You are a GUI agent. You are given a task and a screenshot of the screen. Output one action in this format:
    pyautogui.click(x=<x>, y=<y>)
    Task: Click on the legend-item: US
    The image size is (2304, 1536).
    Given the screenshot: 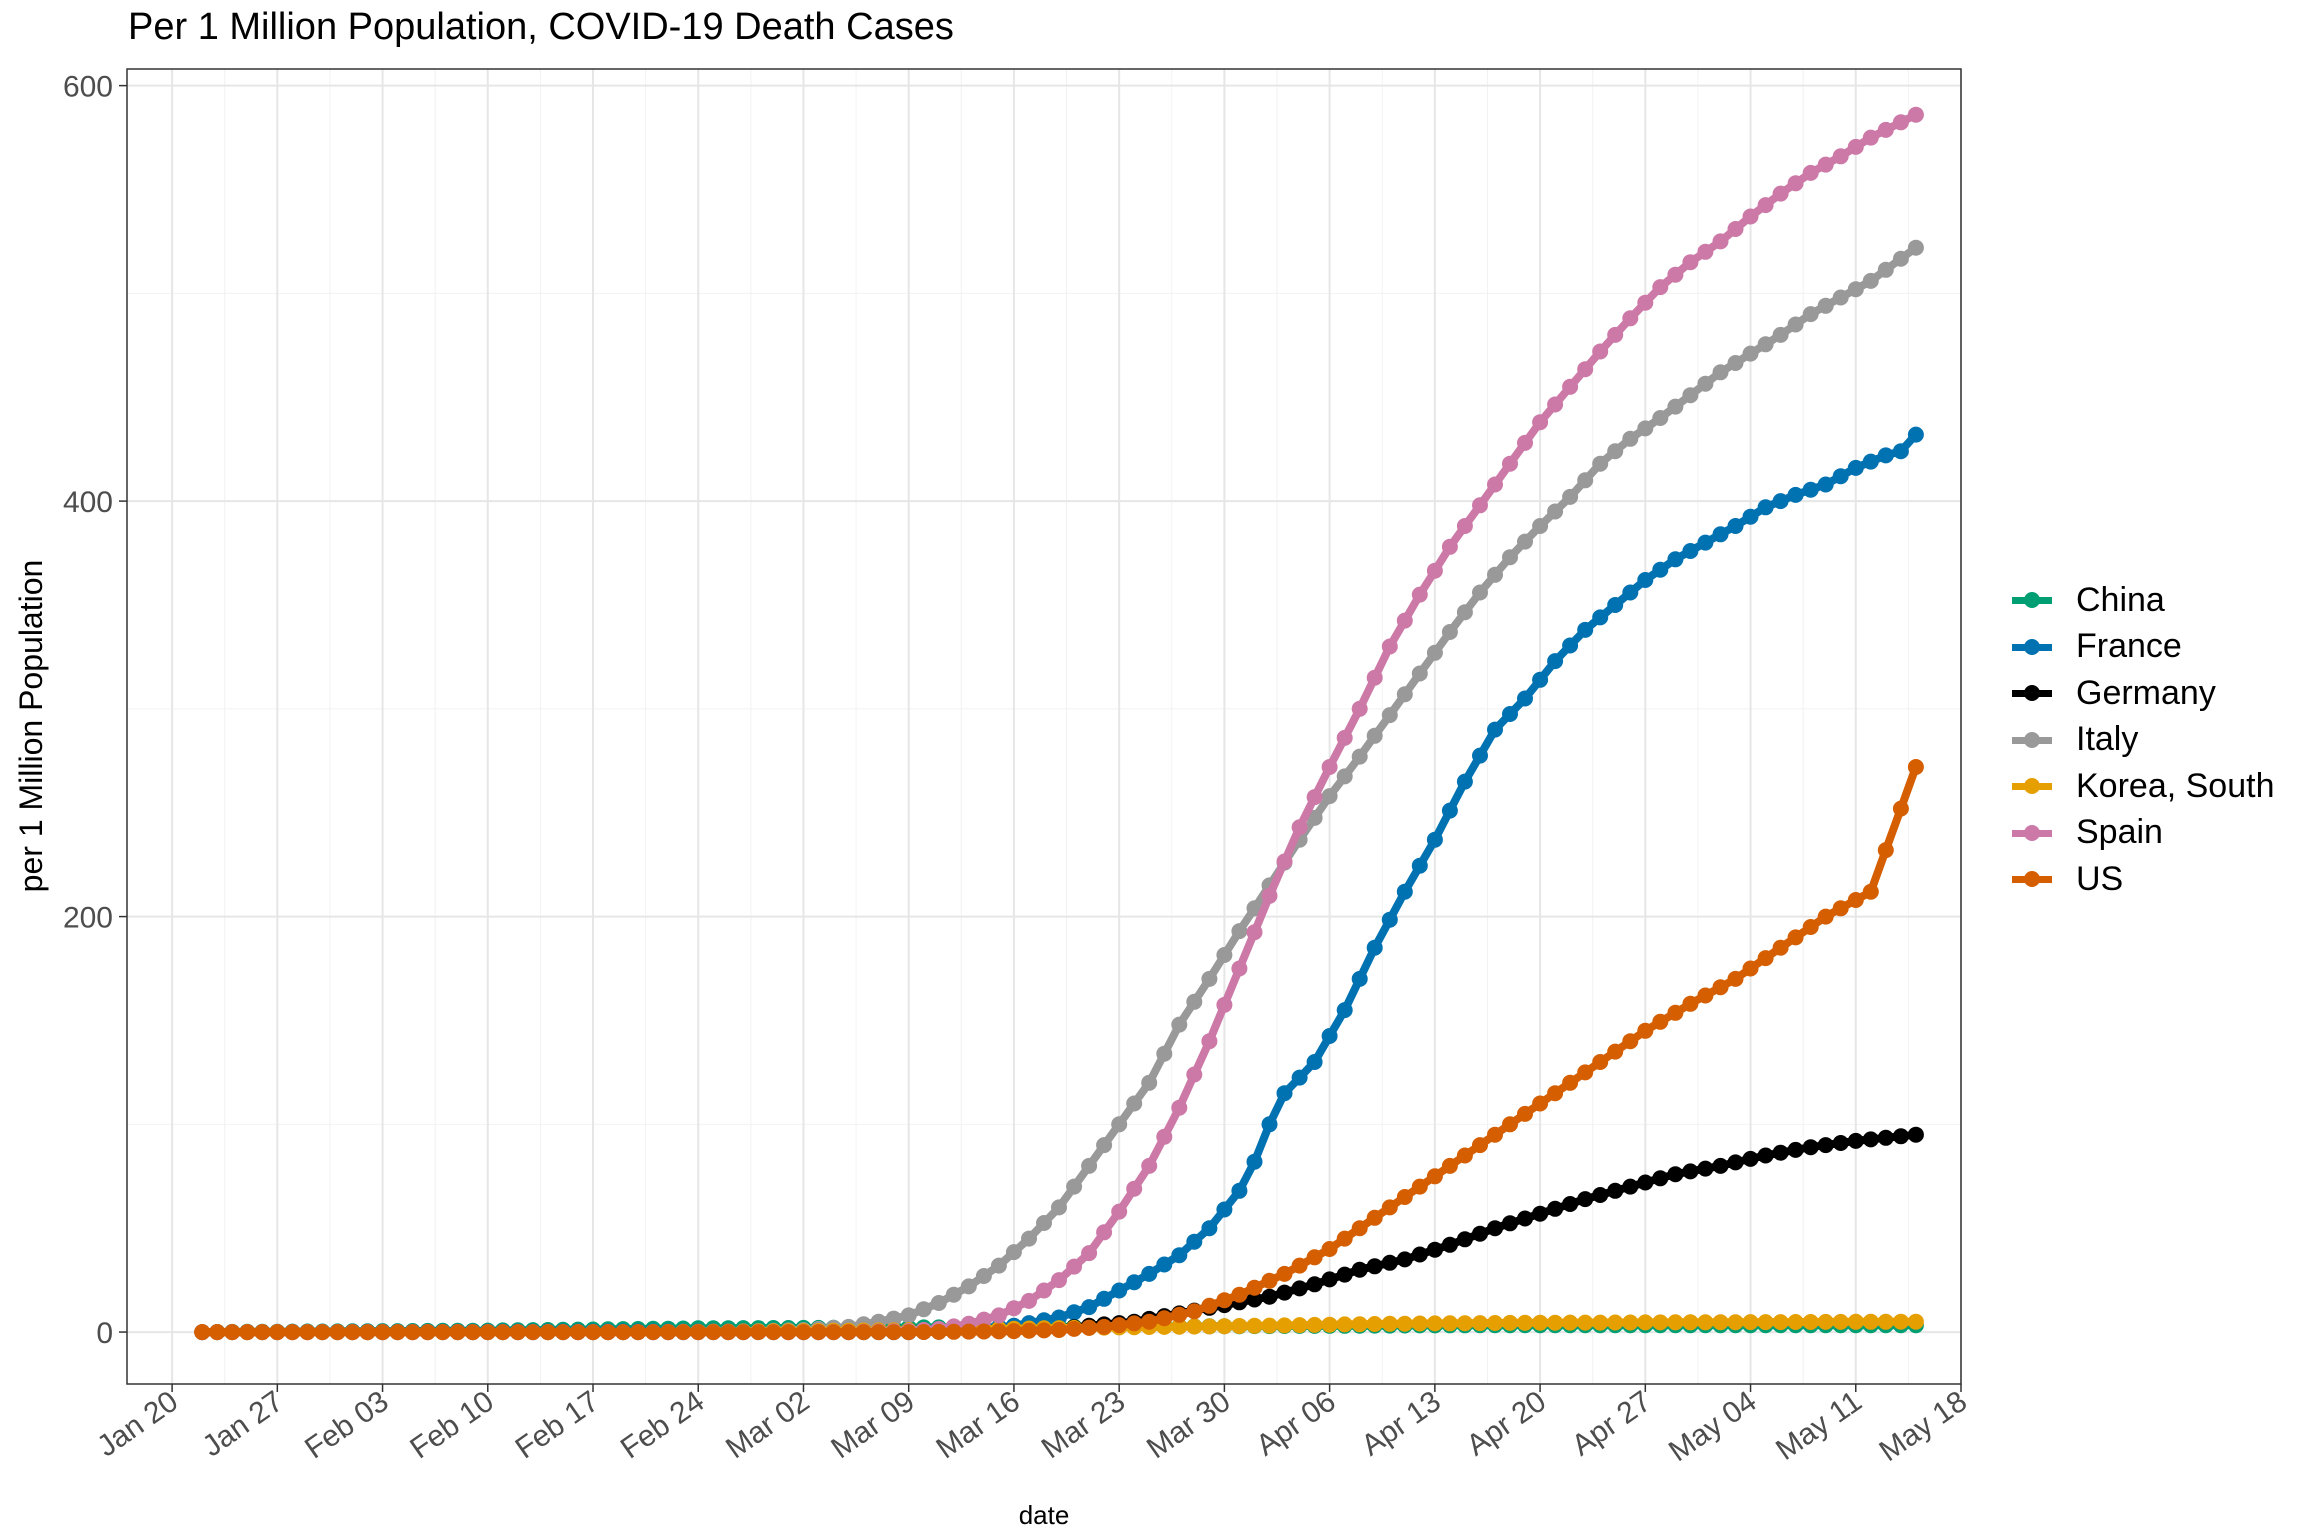 What is the action you would take?
    pyautogui.click(x=2142, y=879)
    